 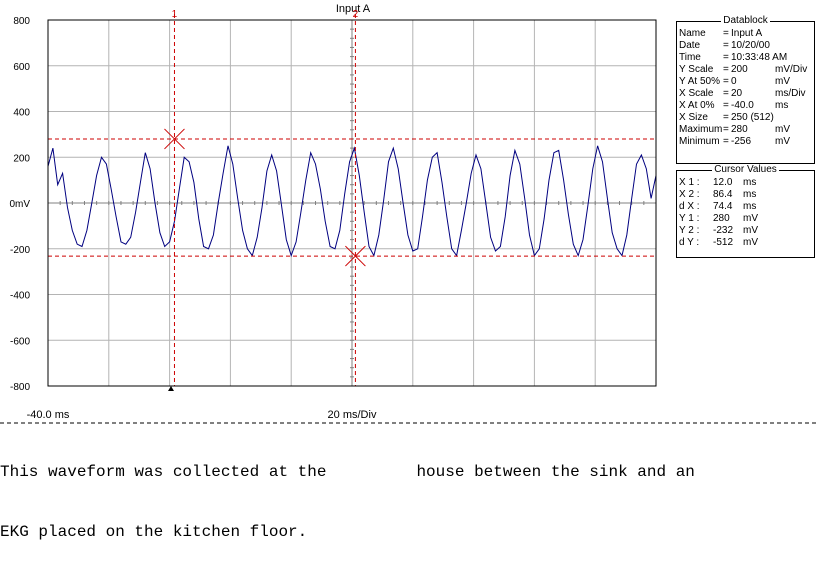 What do you see at coordinates (154, 532) in the screenshot?
I see `caption-line-2: EKG placed on the kitchen floor.` at bounding box center [154, 532].